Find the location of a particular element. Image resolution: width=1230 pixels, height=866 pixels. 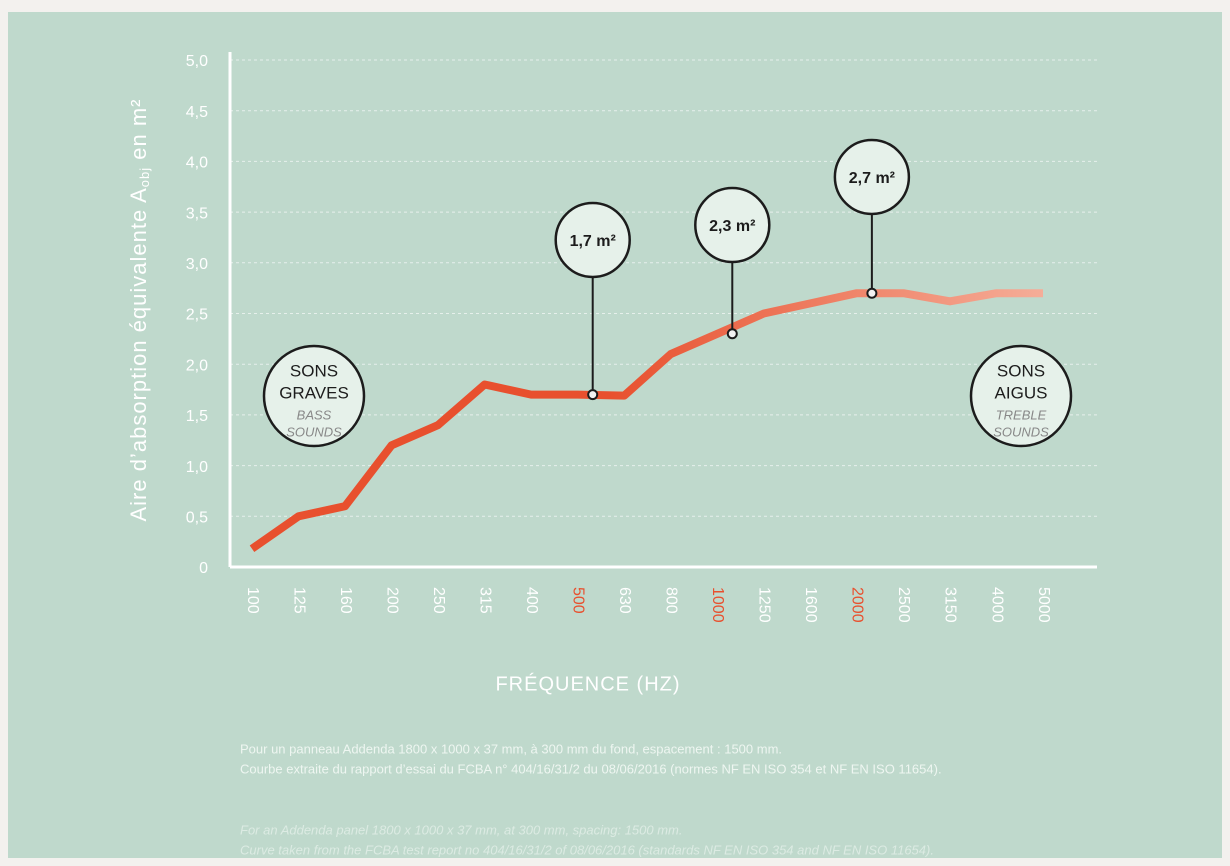

x-tick-label: 100 is located at coordinates (252, 600).